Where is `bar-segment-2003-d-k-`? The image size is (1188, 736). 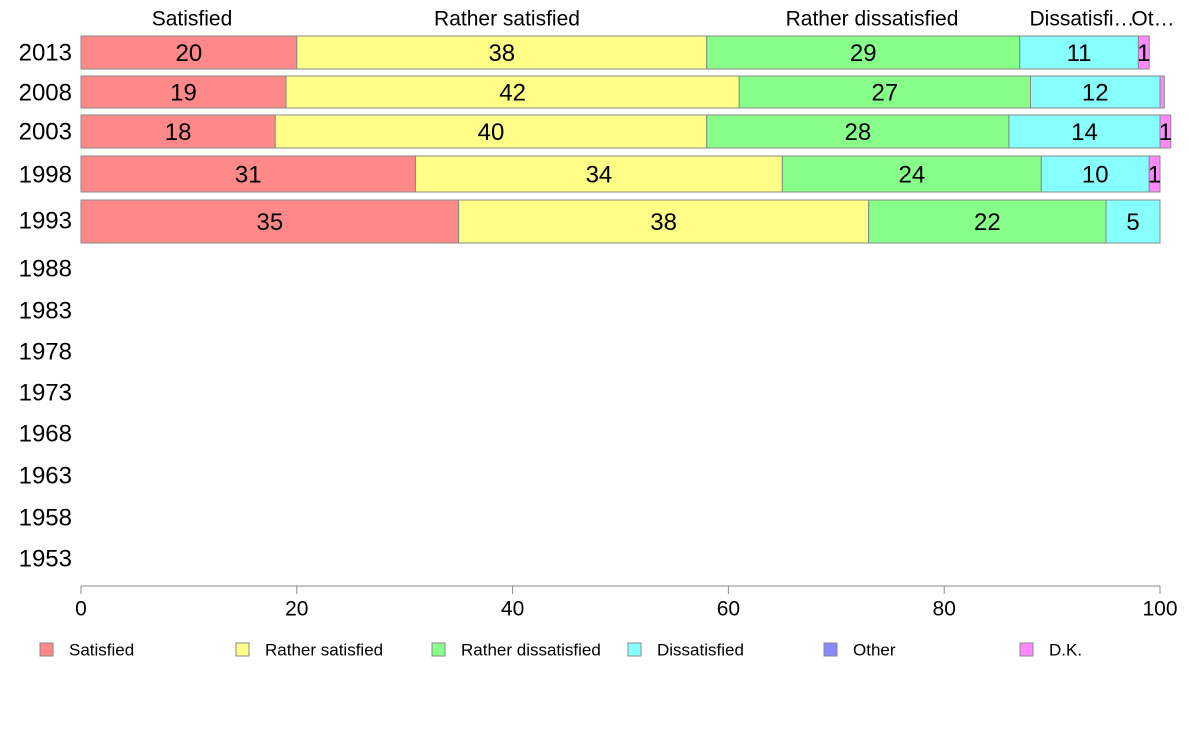
bar-segment-2003-d-k- is located at coordinates (1165, 131).